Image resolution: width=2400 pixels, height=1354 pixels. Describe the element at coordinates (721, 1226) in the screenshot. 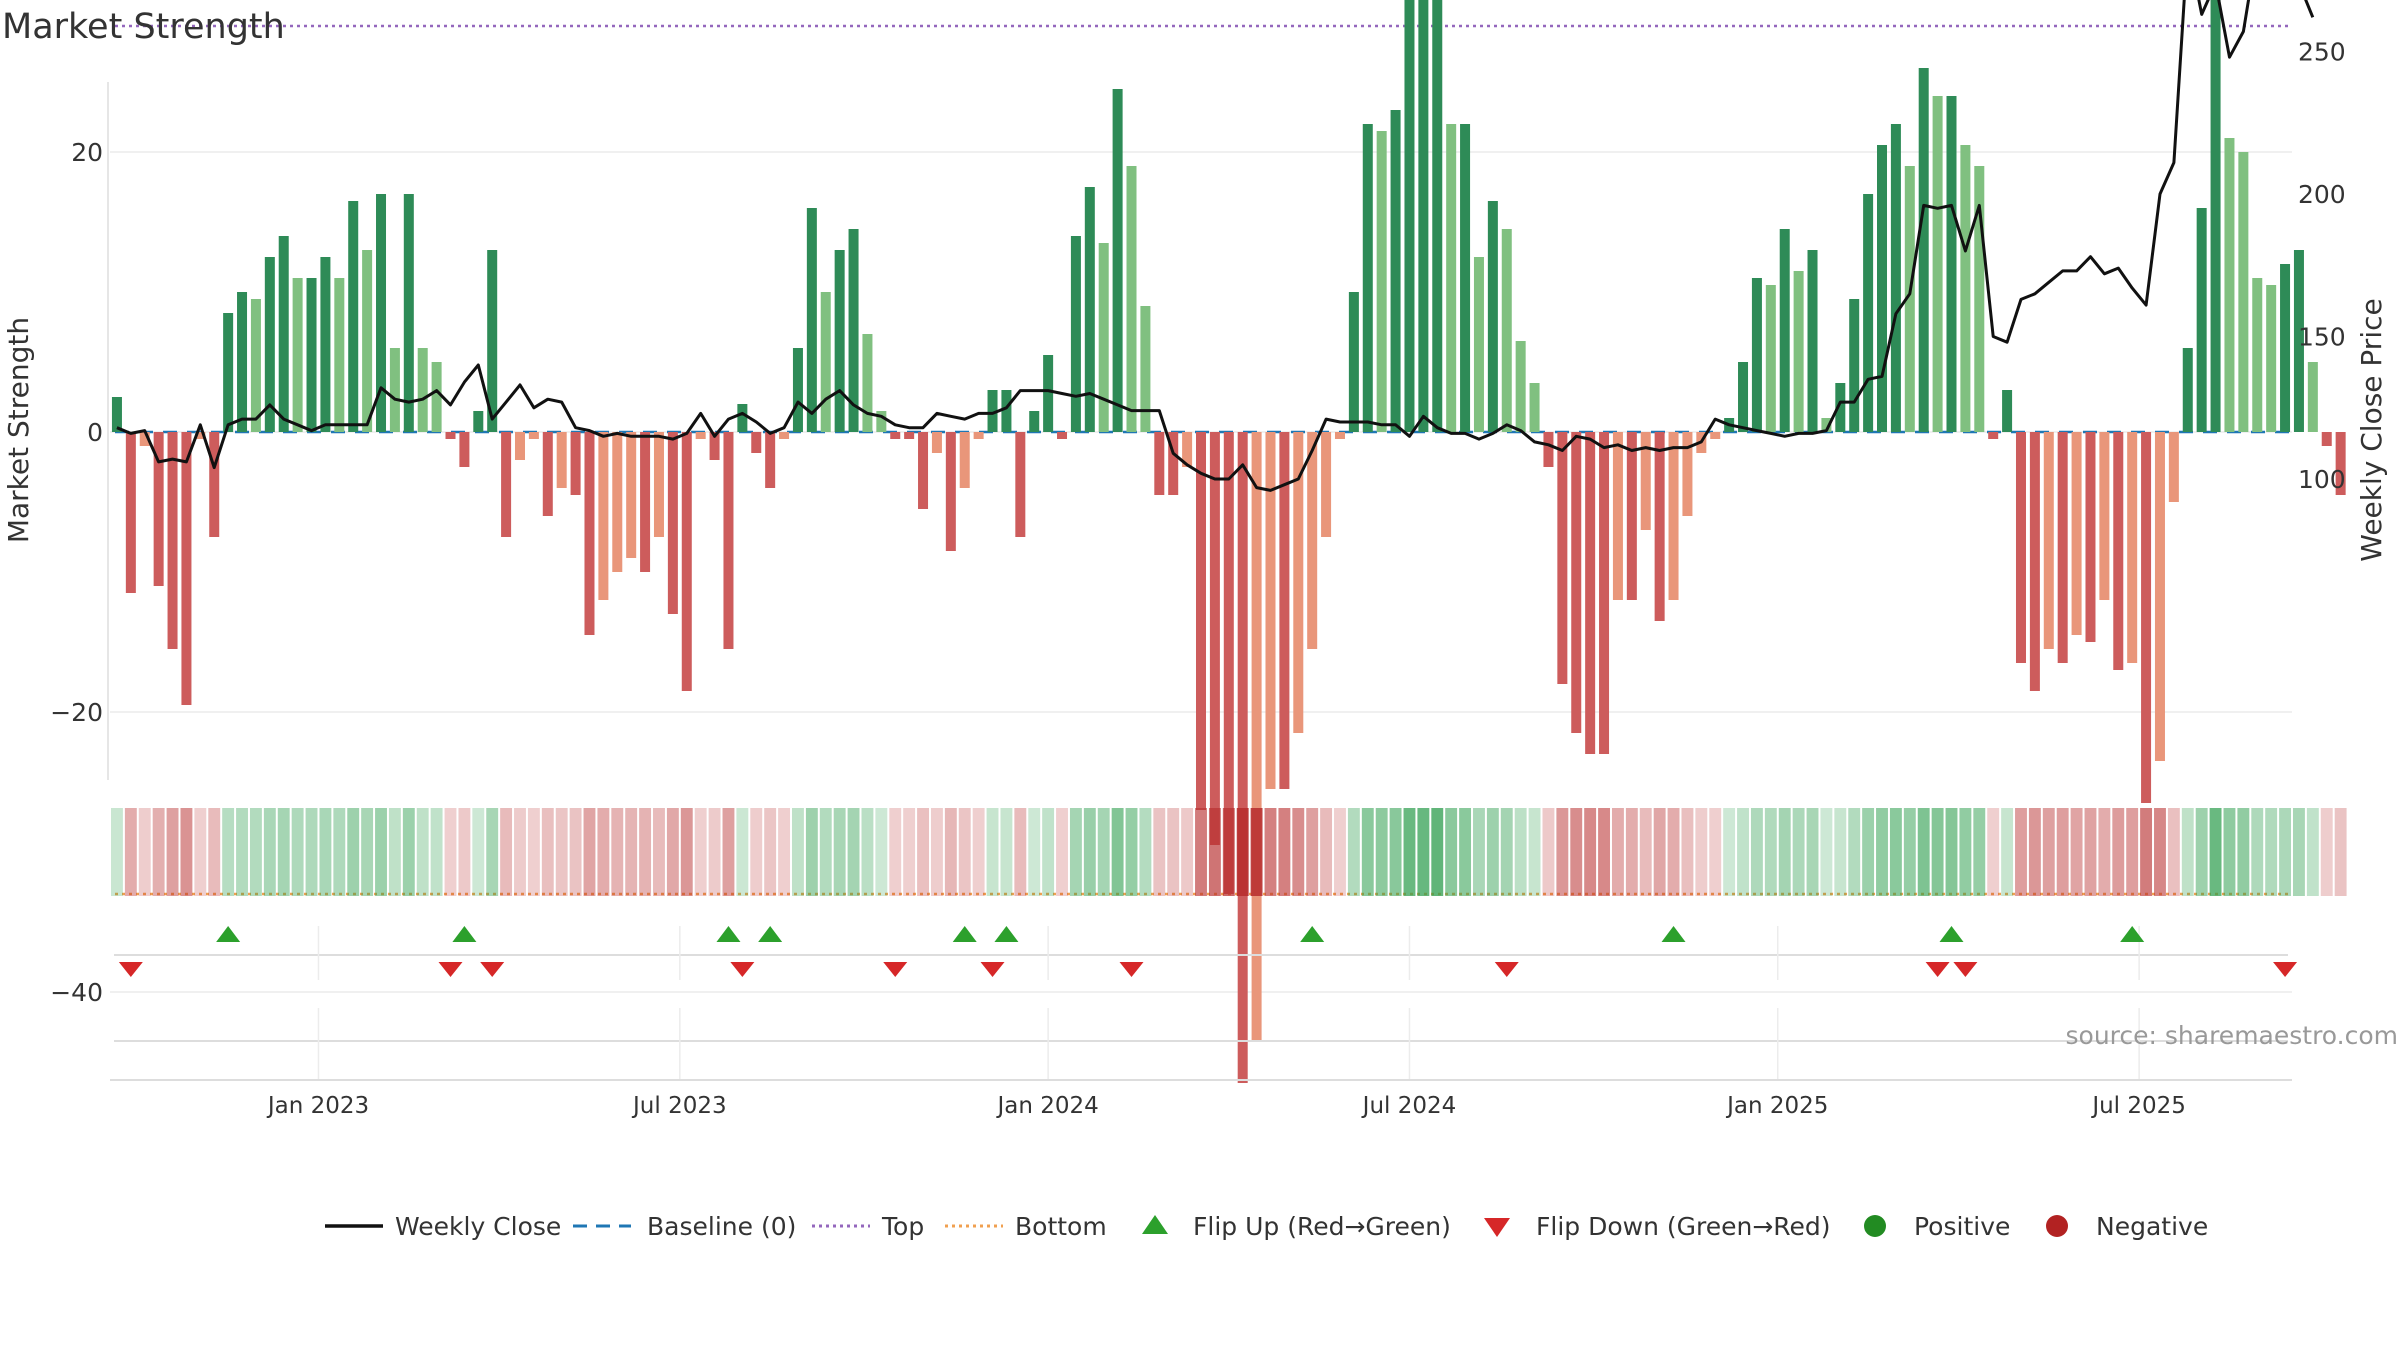

I see `legend-label: Baseline (0)` at that location.